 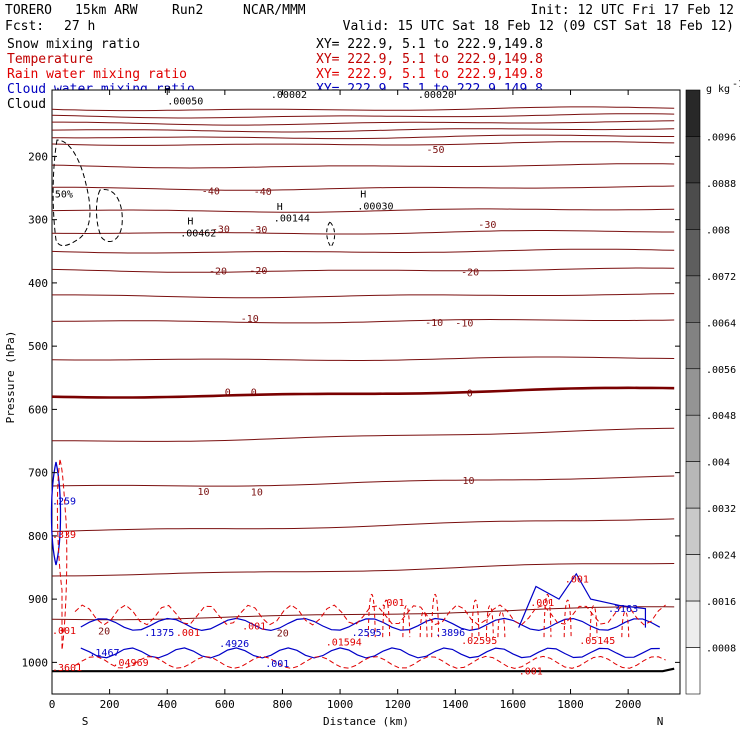 I want to click on x-tick-label: 1400, so click(x=455, y=704).